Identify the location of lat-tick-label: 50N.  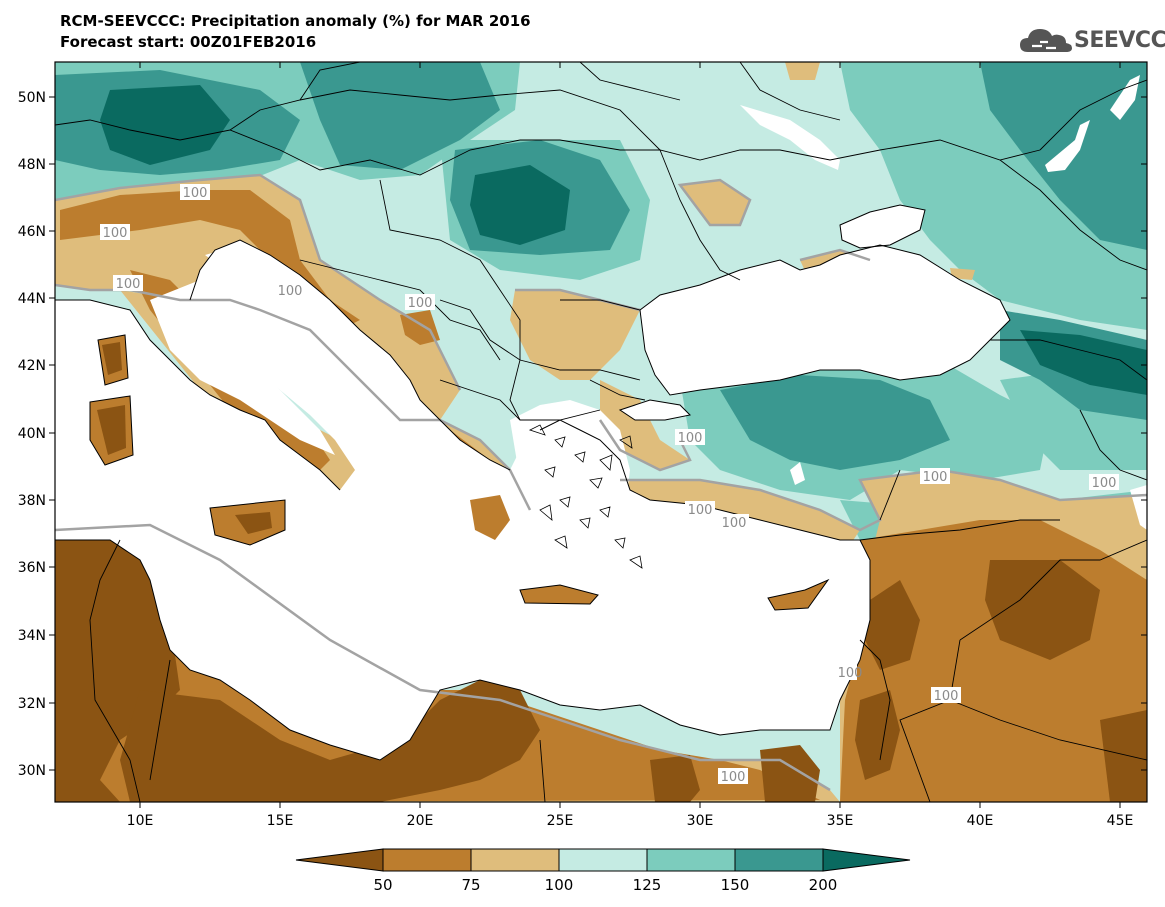
(32, 98).